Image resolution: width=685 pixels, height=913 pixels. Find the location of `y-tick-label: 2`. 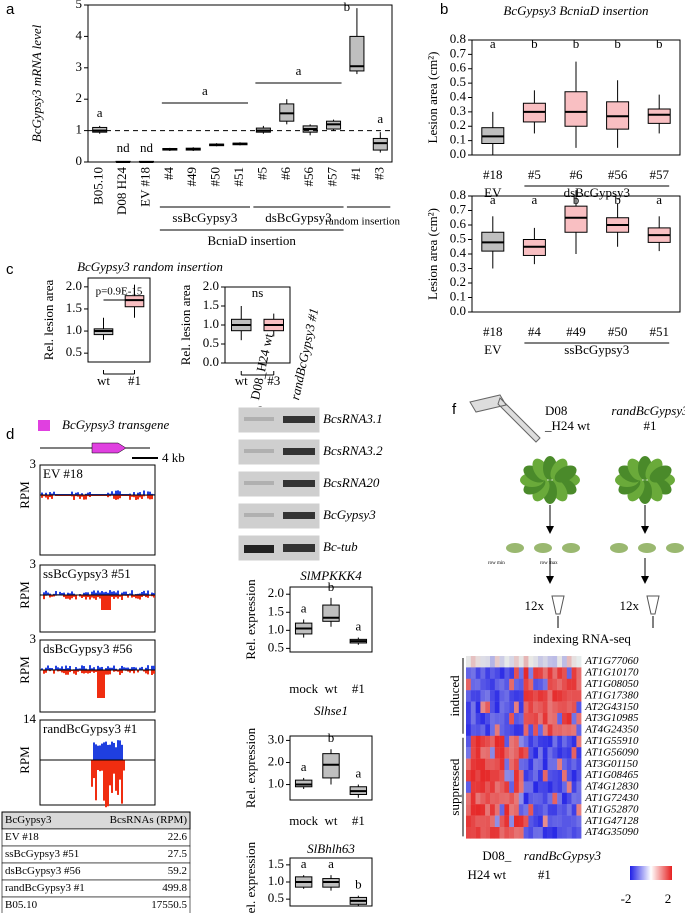

y-tick-label: 2 is located at coordinates (79, 97).